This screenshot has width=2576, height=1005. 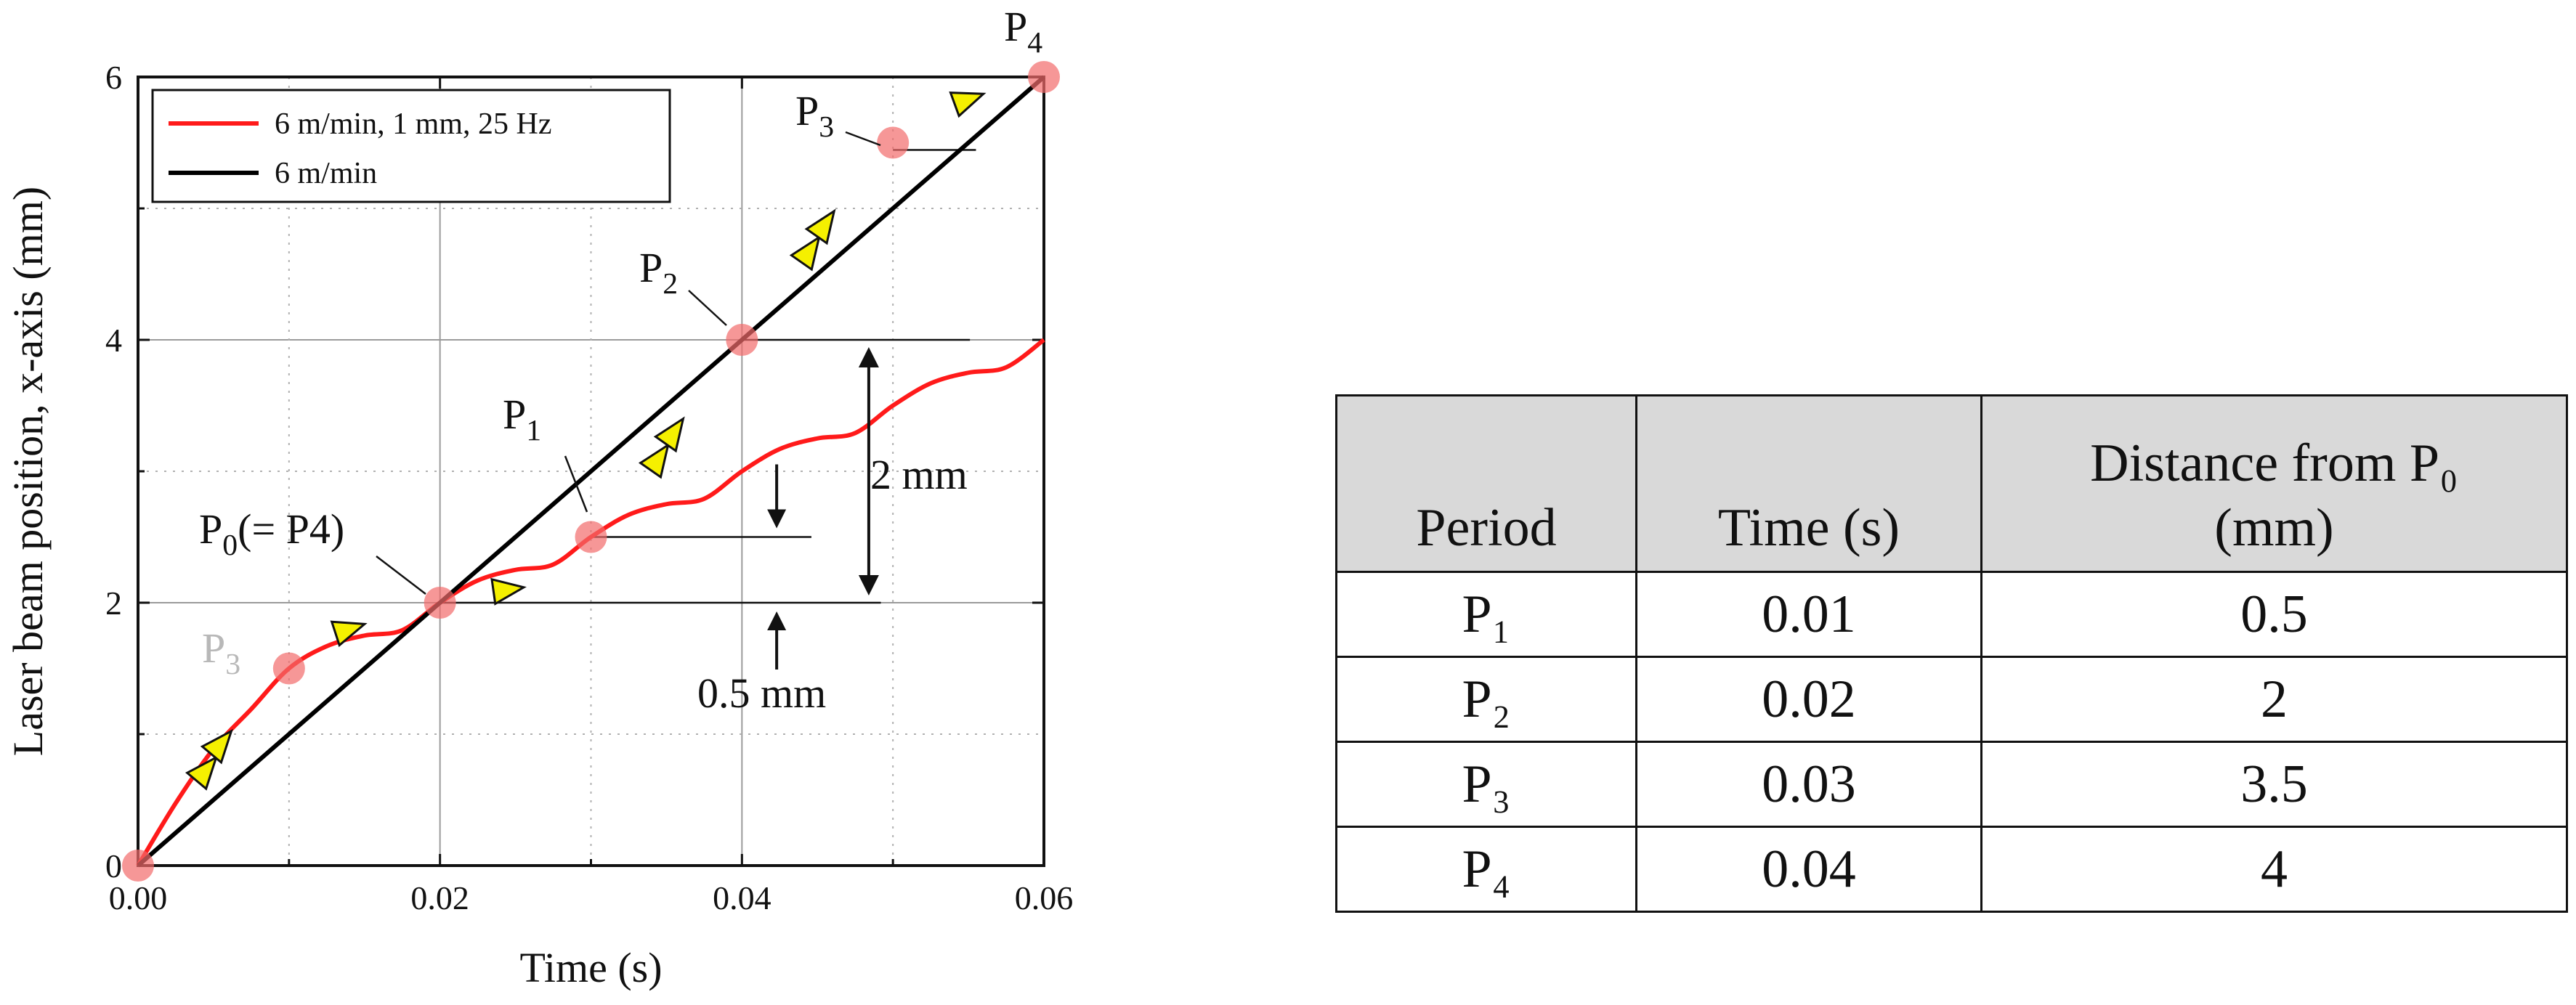 I want to click on table-row: P₁ 0.01 0.5, so click(x=1952, y=614).